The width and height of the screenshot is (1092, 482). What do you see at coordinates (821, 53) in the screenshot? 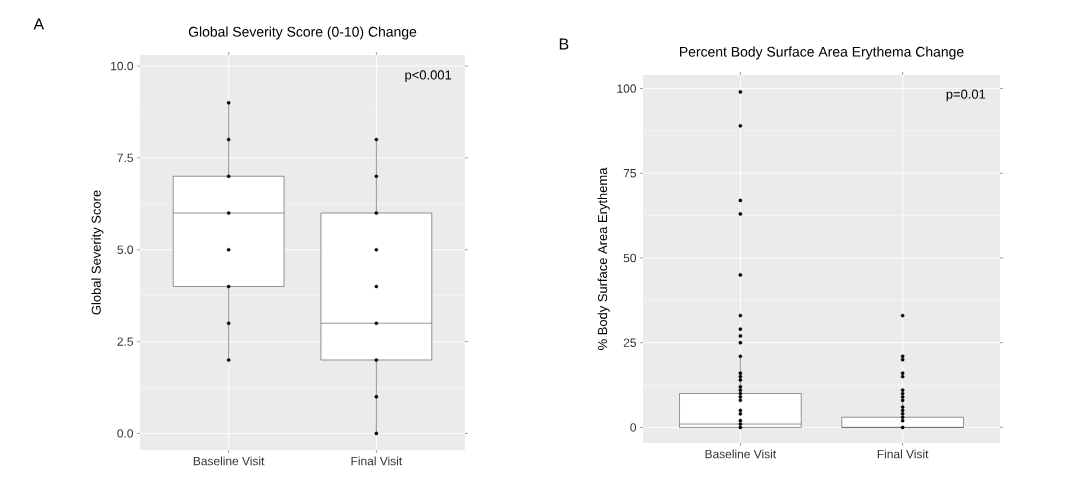
I see `chart-title: Percent Body Surface Area Erythema Change` at bounding box center [821, 53].